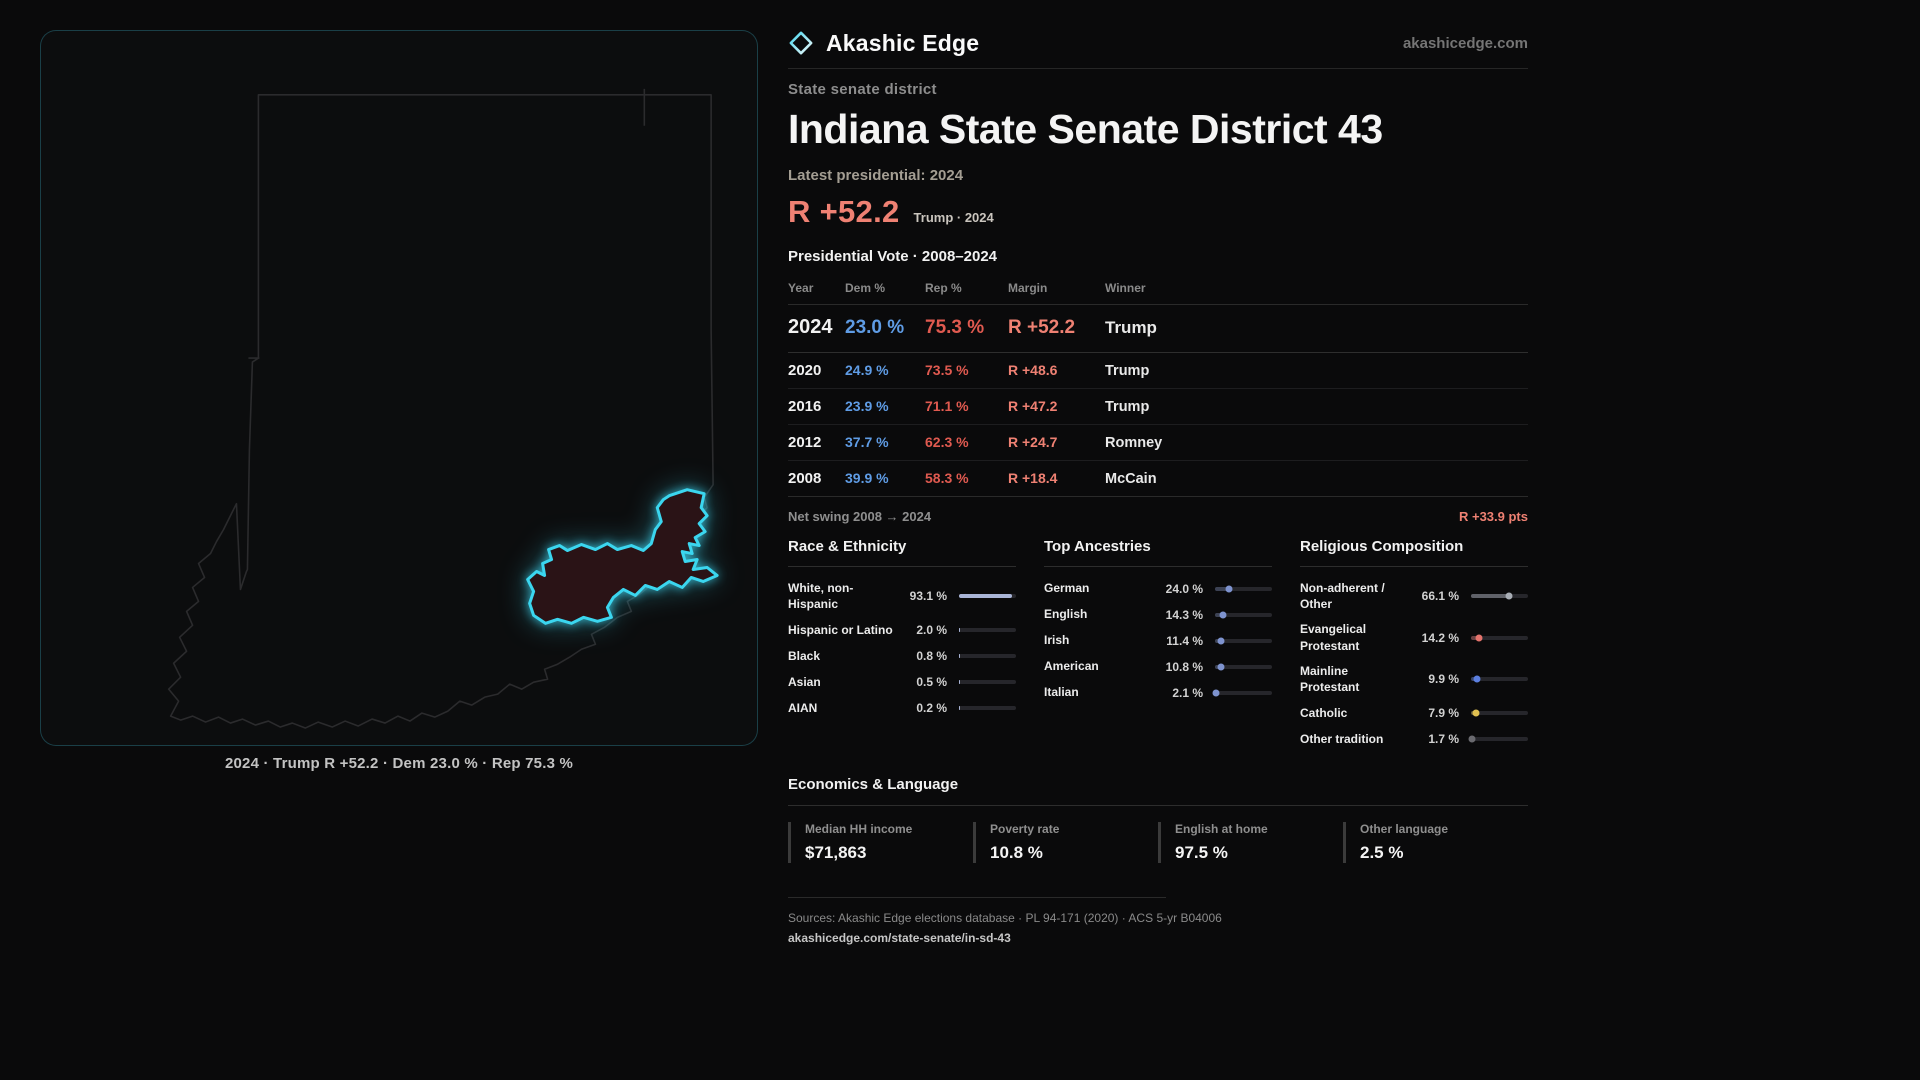  I want to click on col-rep: Rep %, so click(943, 288).